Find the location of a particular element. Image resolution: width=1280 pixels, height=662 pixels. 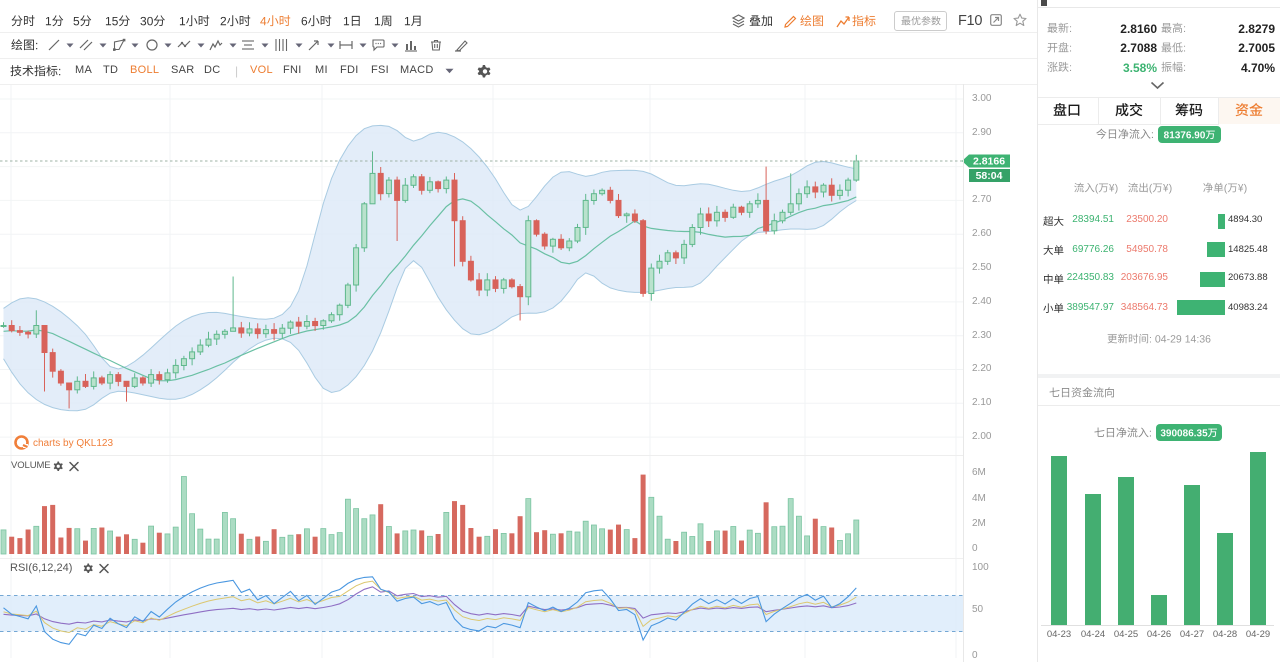

svg-text: 58:04 is located at coordinates (989, 176).